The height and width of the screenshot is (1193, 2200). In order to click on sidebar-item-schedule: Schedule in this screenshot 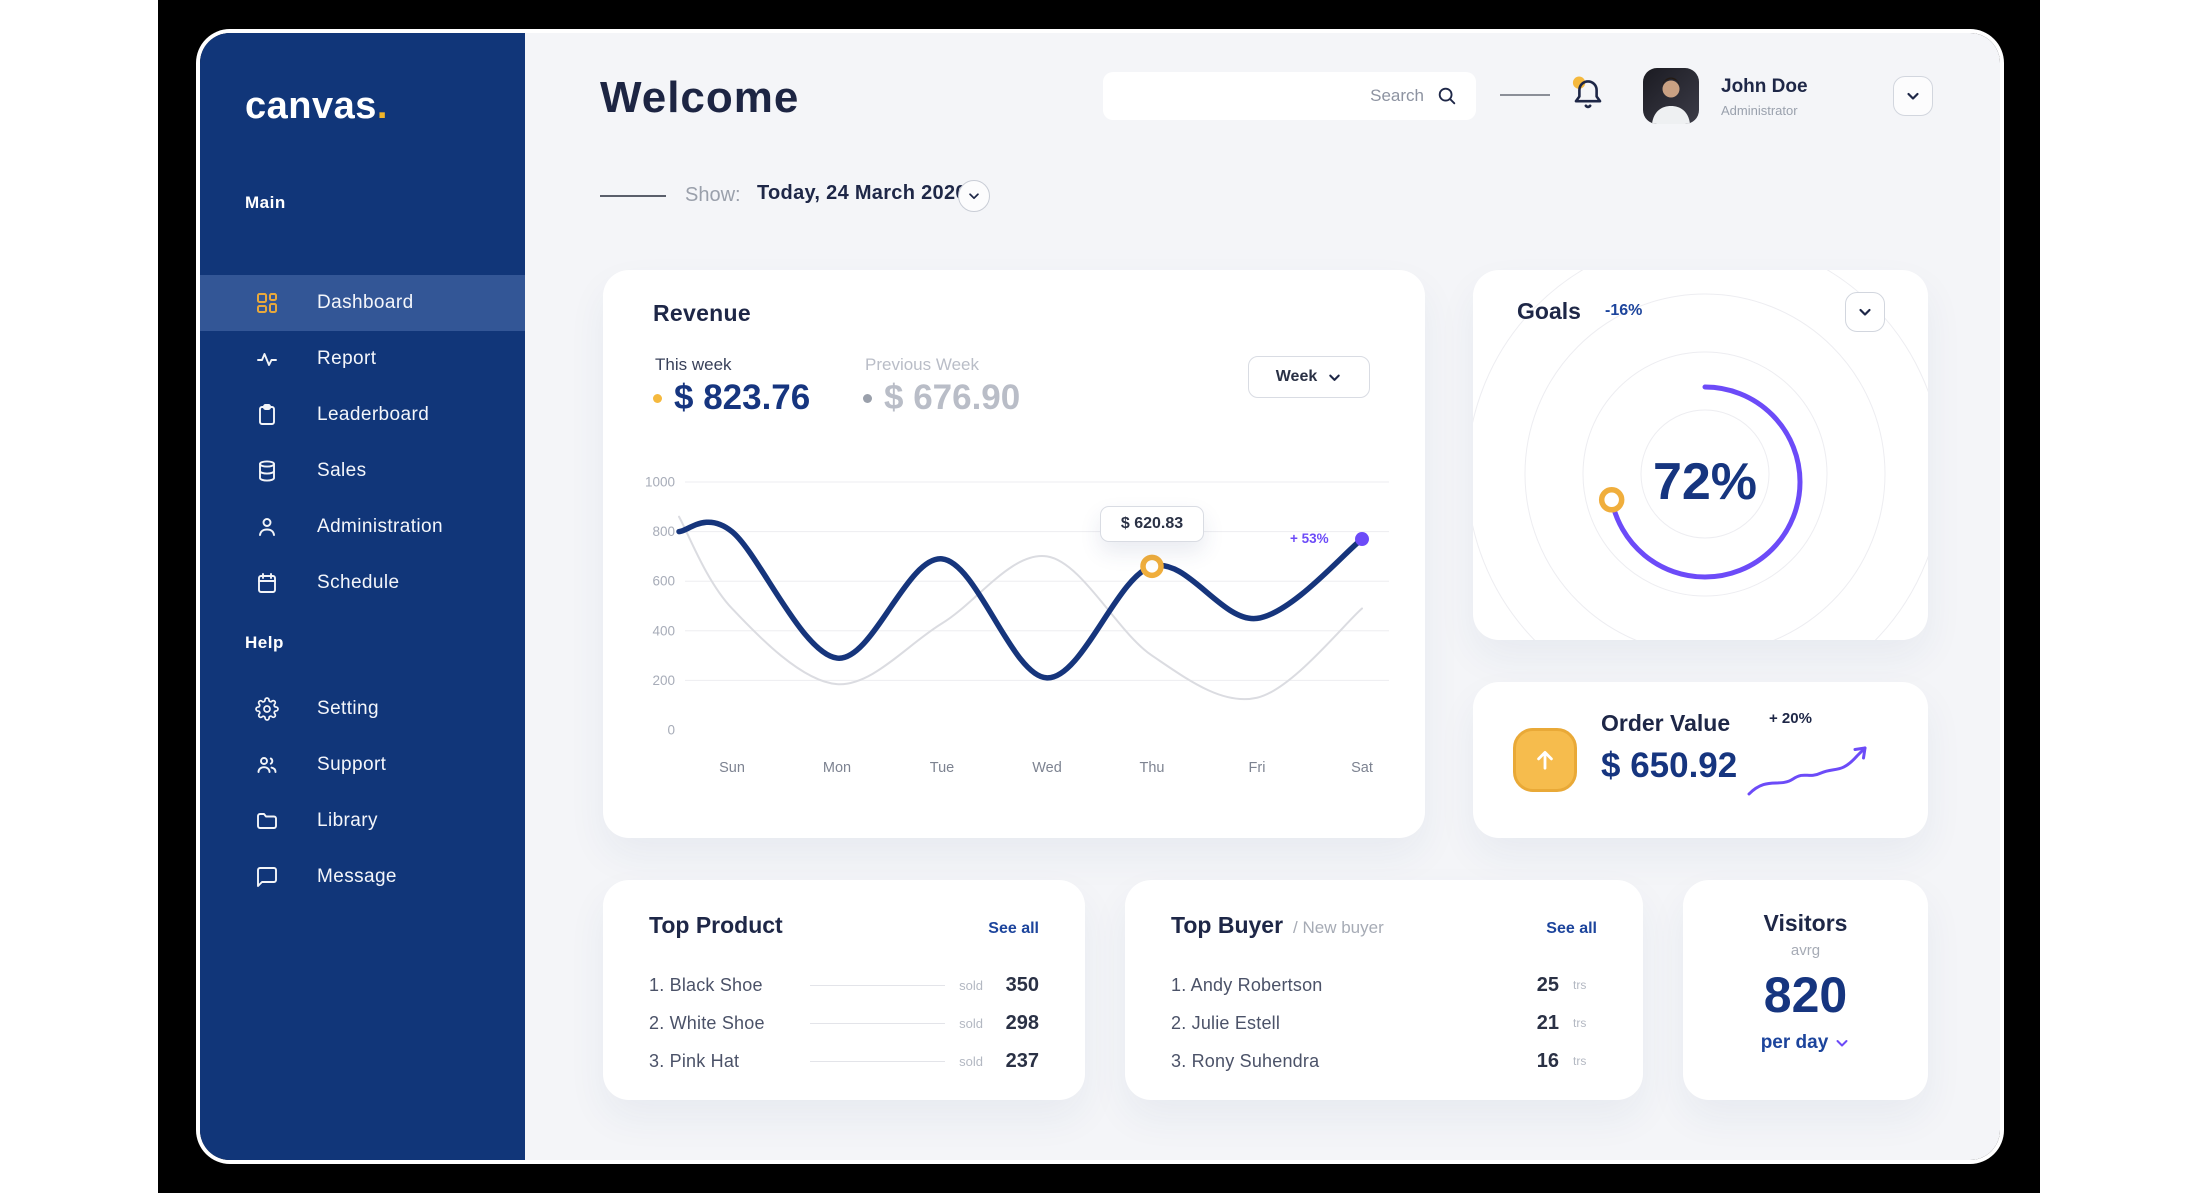, I will do `click(362, 583)`.